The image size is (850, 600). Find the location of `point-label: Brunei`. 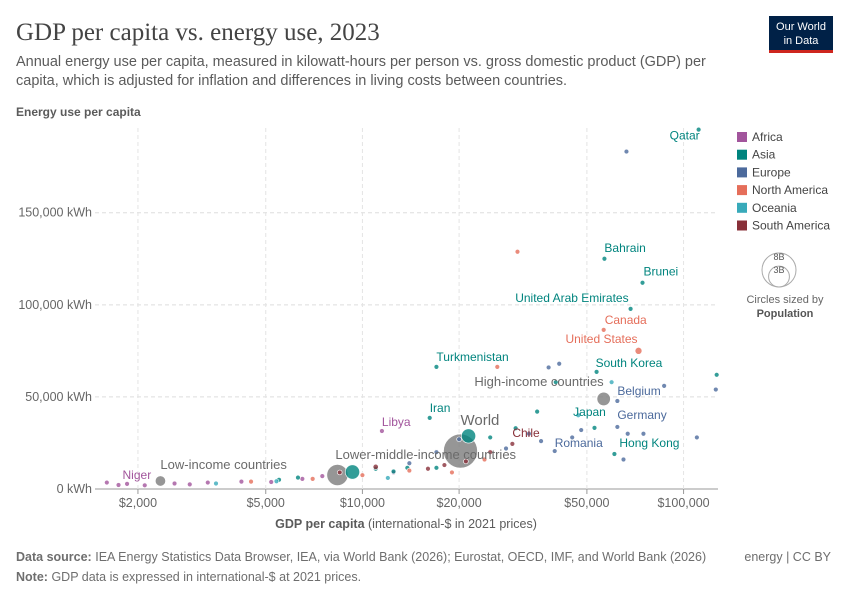

point-label: Brunei is located at coordinates (661, 272).